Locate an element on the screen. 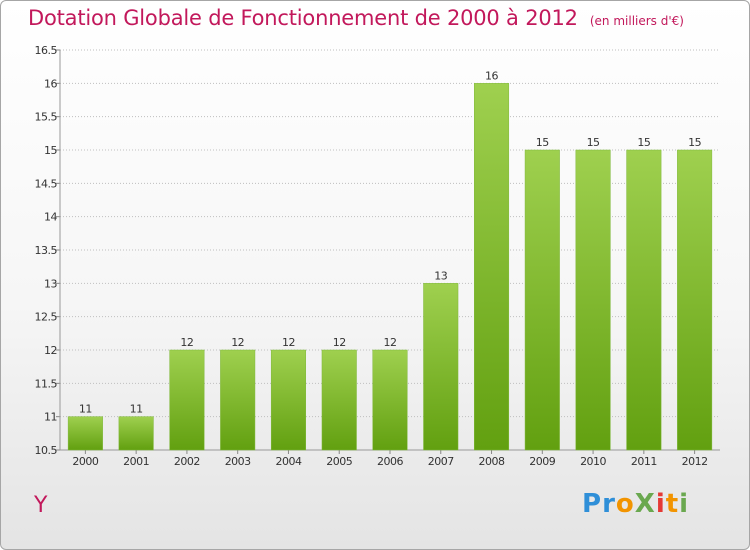 This screenshot has width=750, height=550. x-tick-label-2000: 2000 is located at coordinates (85, 461).